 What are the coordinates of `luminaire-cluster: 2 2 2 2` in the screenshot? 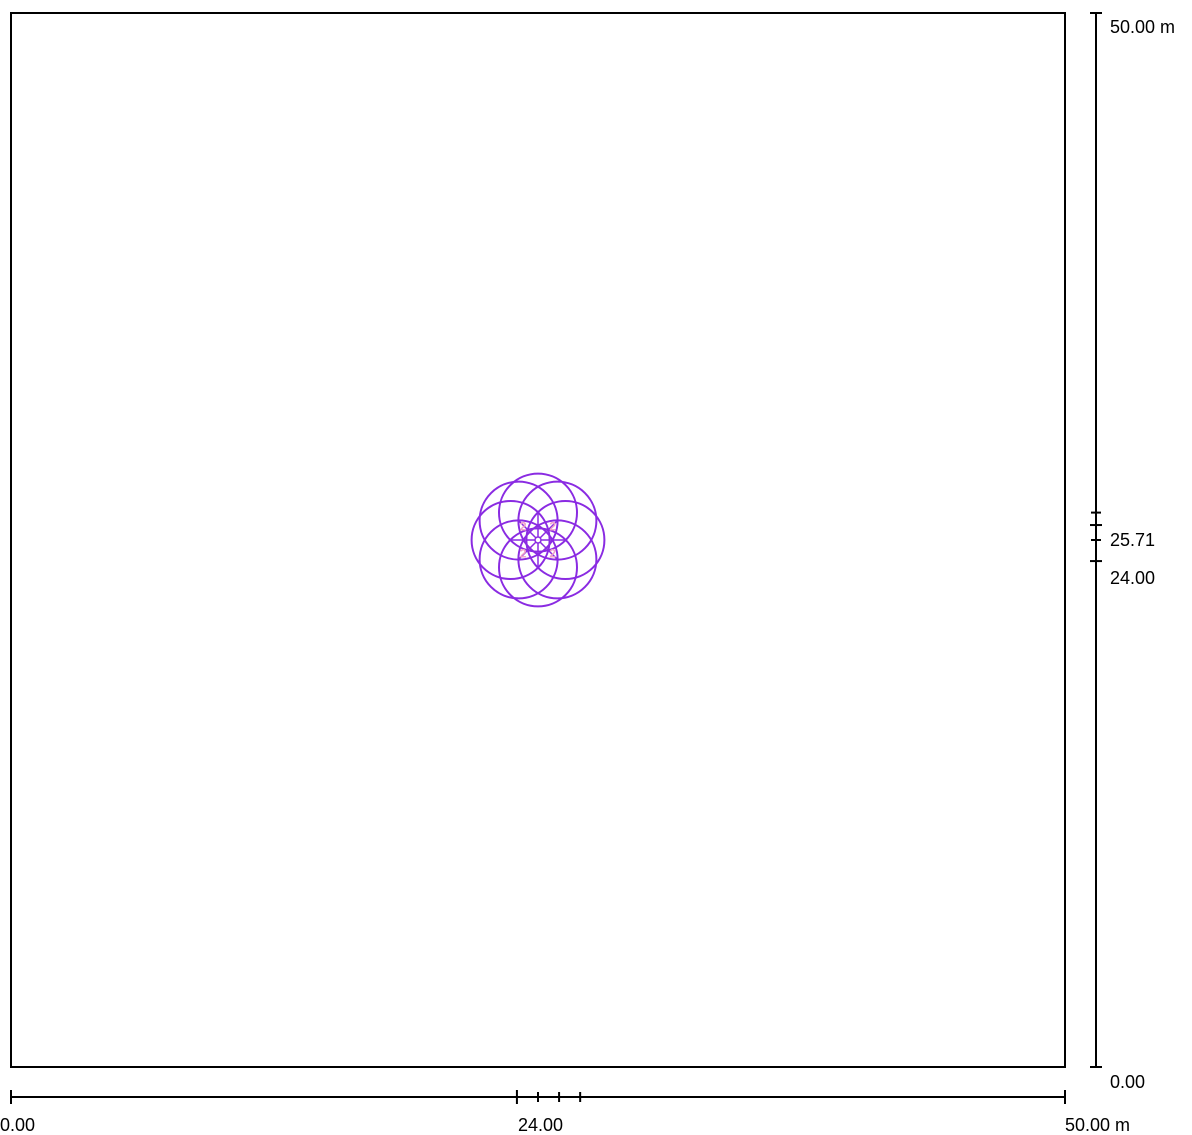 It's located at (538, 540).